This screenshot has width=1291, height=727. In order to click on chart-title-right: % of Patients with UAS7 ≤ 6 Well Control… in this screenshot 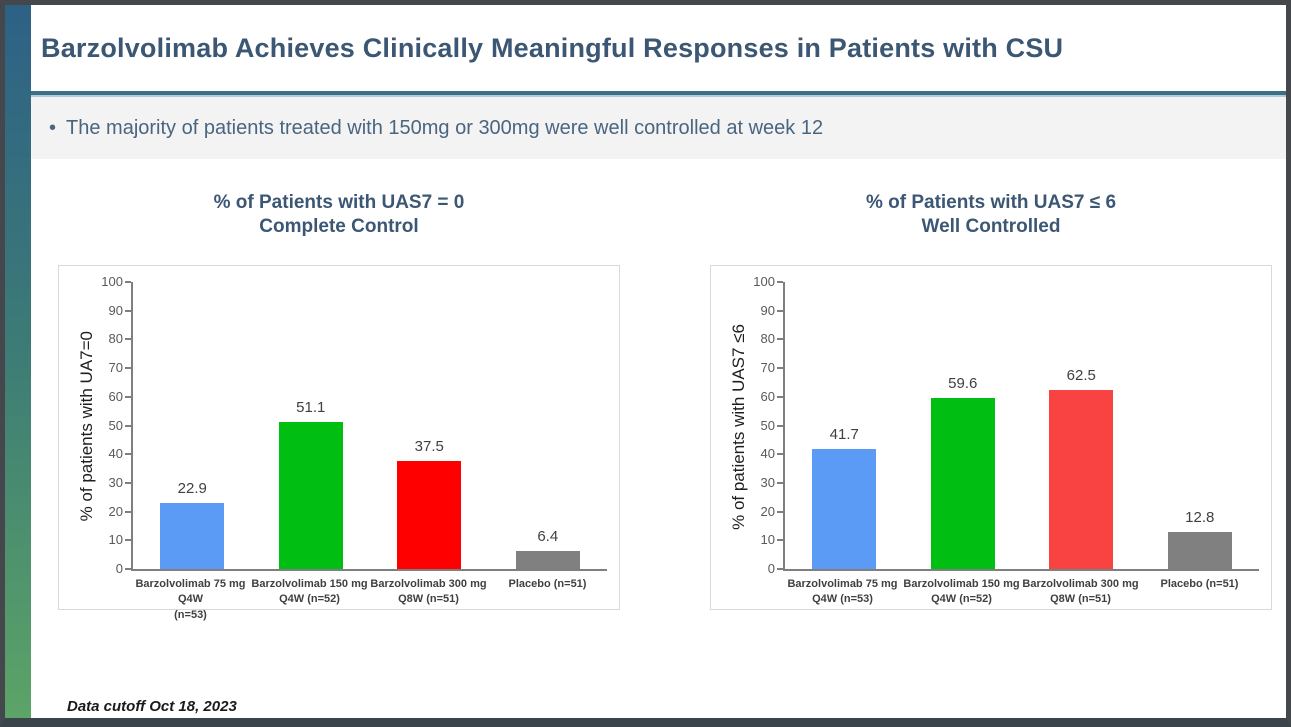, I will do `click(991, 215)`.